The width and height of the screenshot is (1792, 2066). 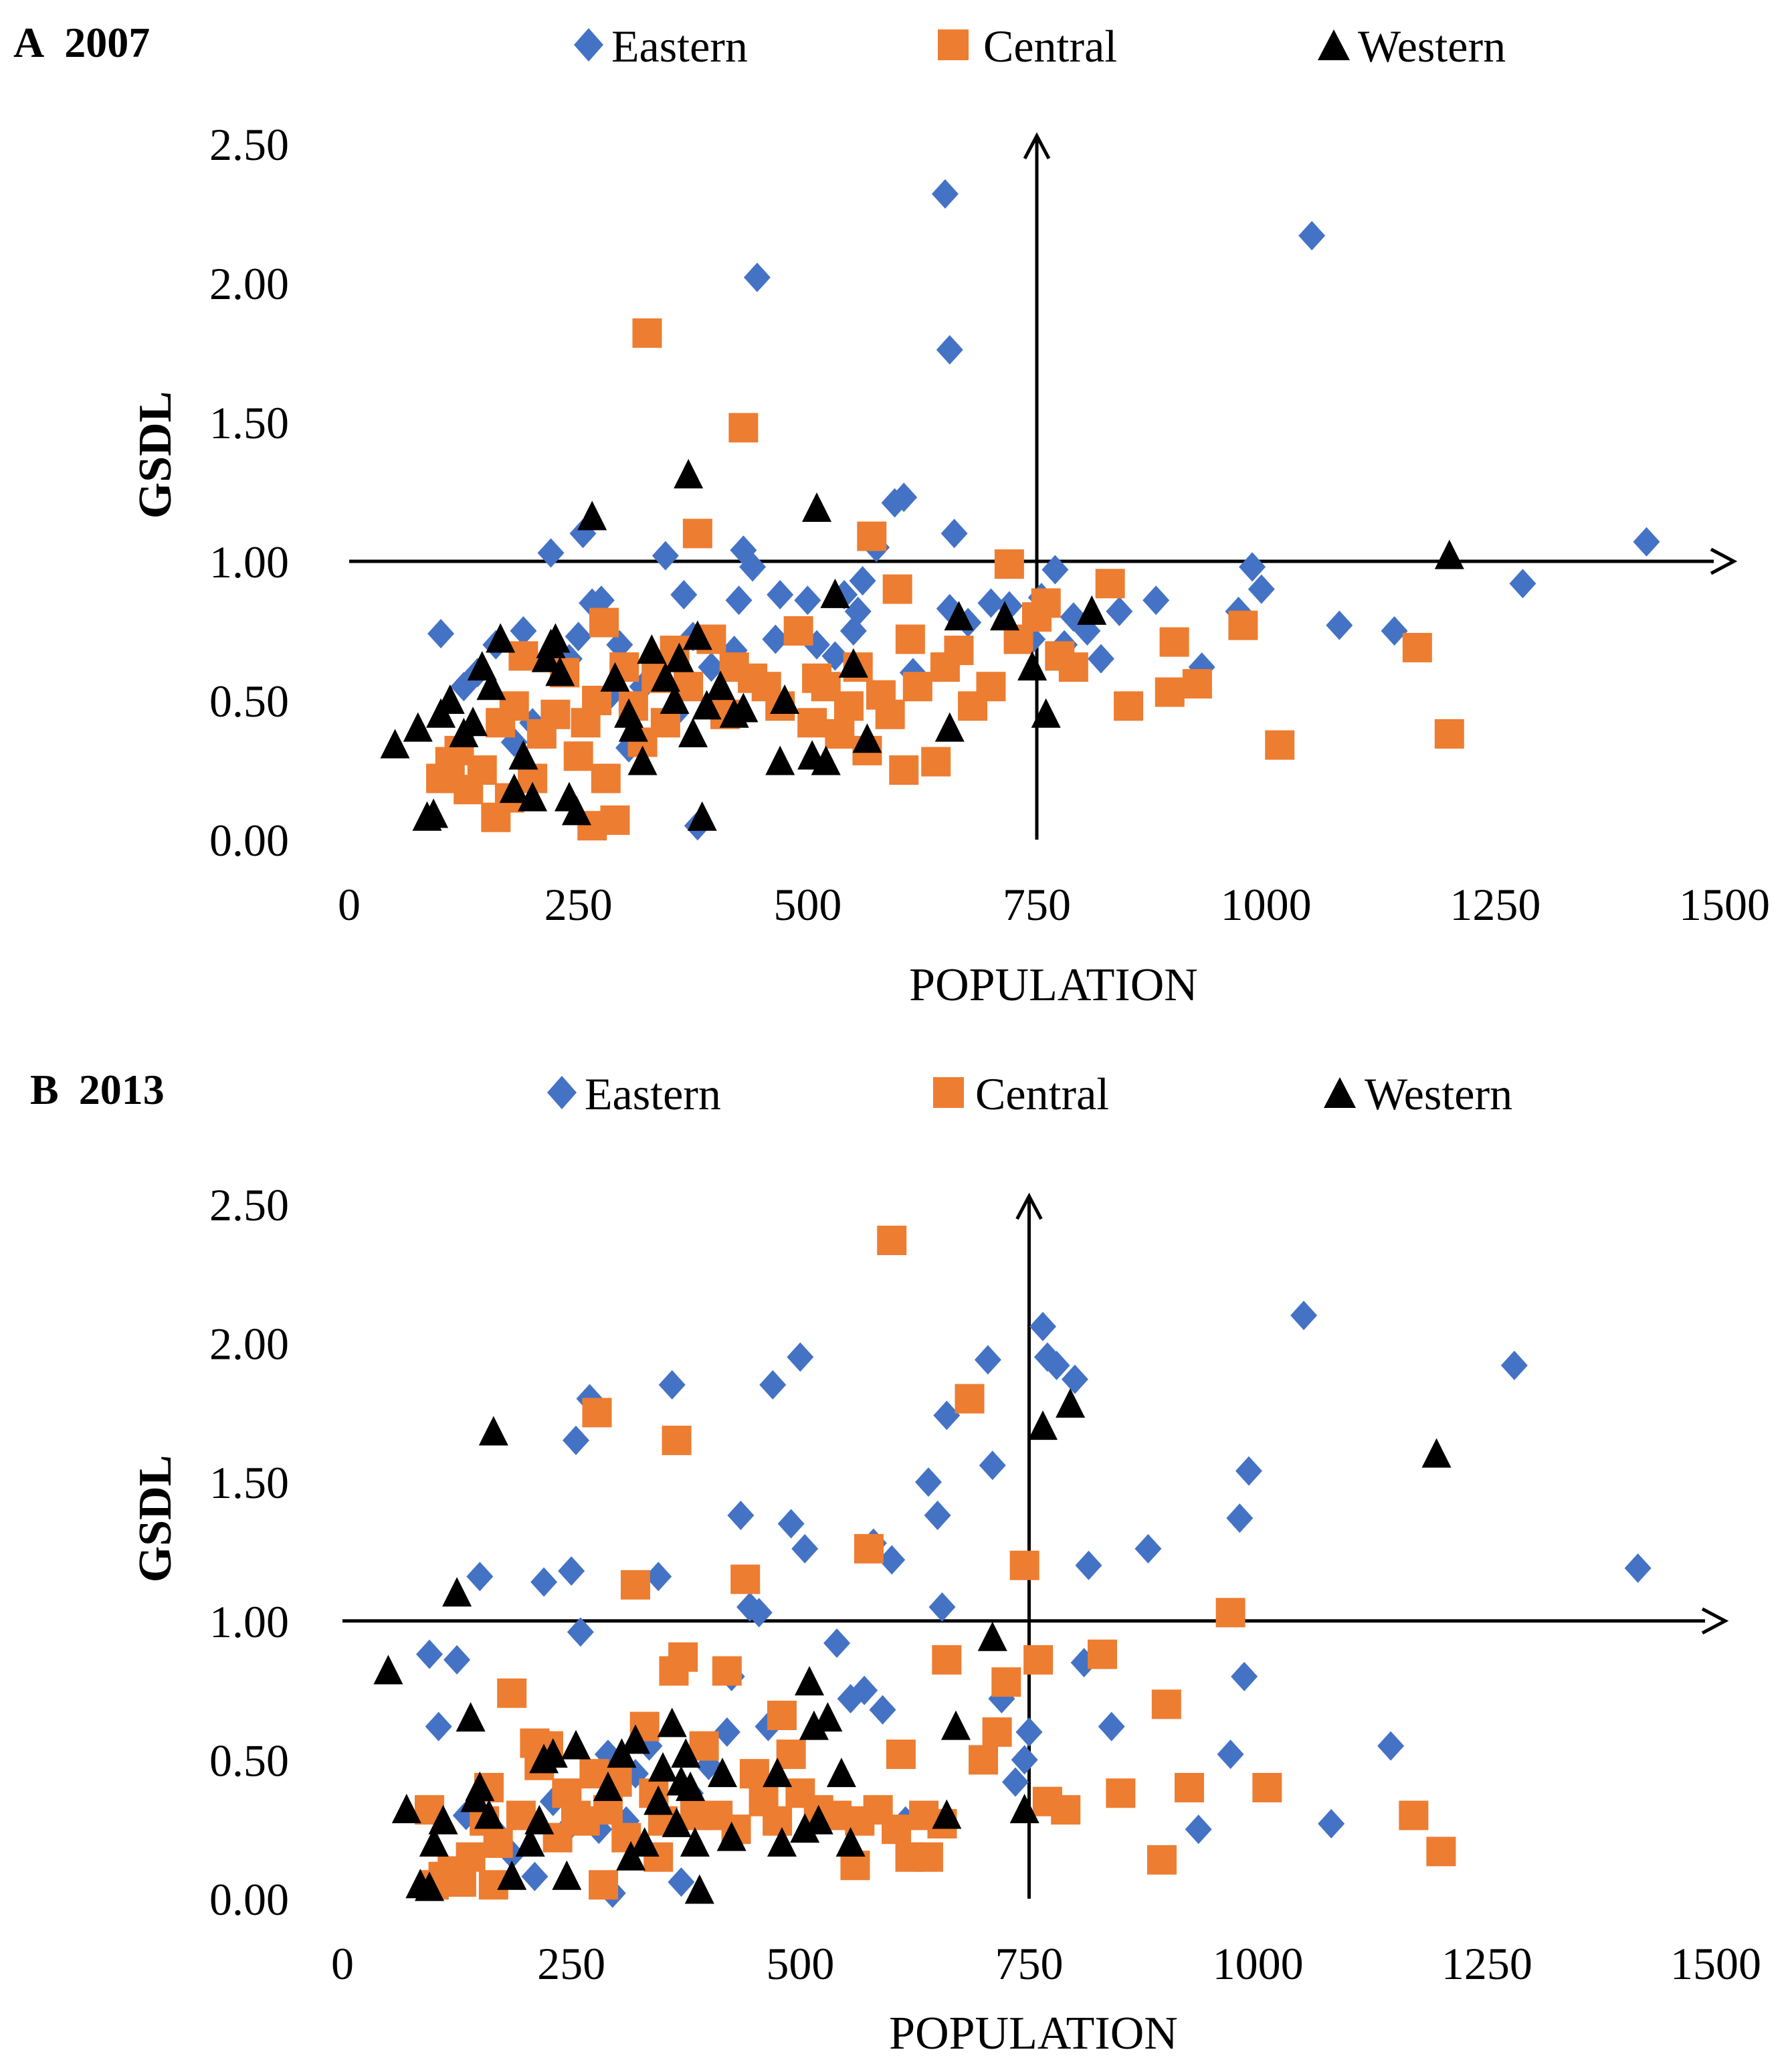 What do you see at coordinates (1715, 1621) in the screenshot?
I see `arrowhead-right` at bounding box center [1715, 1621].